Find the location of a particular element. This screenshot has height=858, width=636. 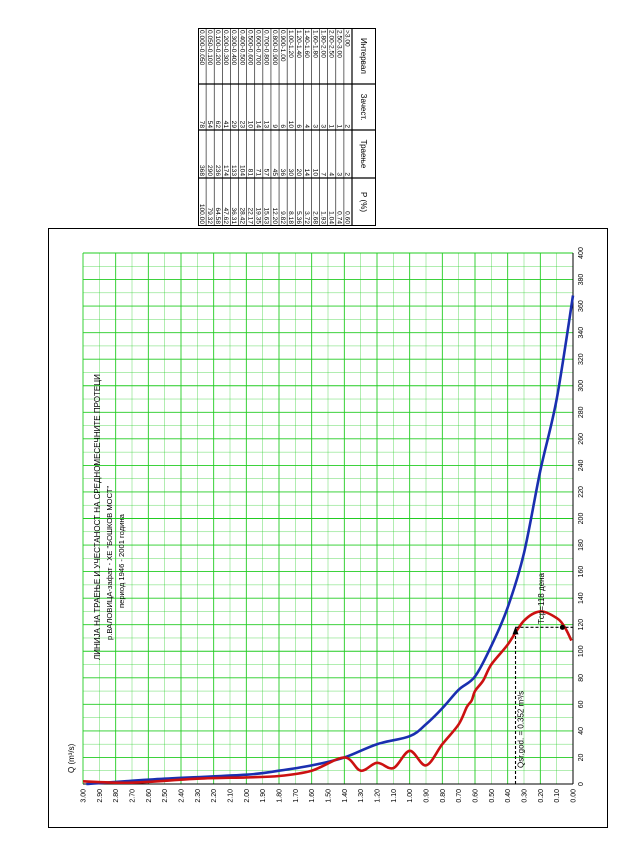

tick-label-t: 140 is located at coordinates (581, 598).